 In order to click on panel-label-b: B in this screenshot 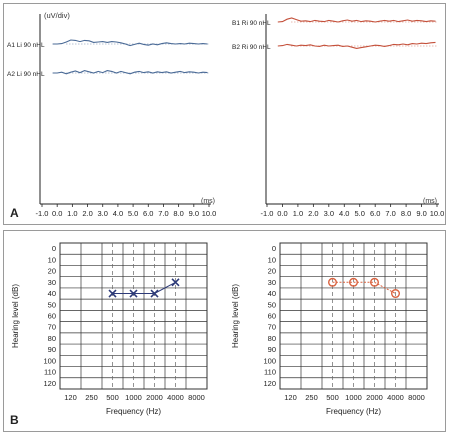, I will do `click(14, 420)`.